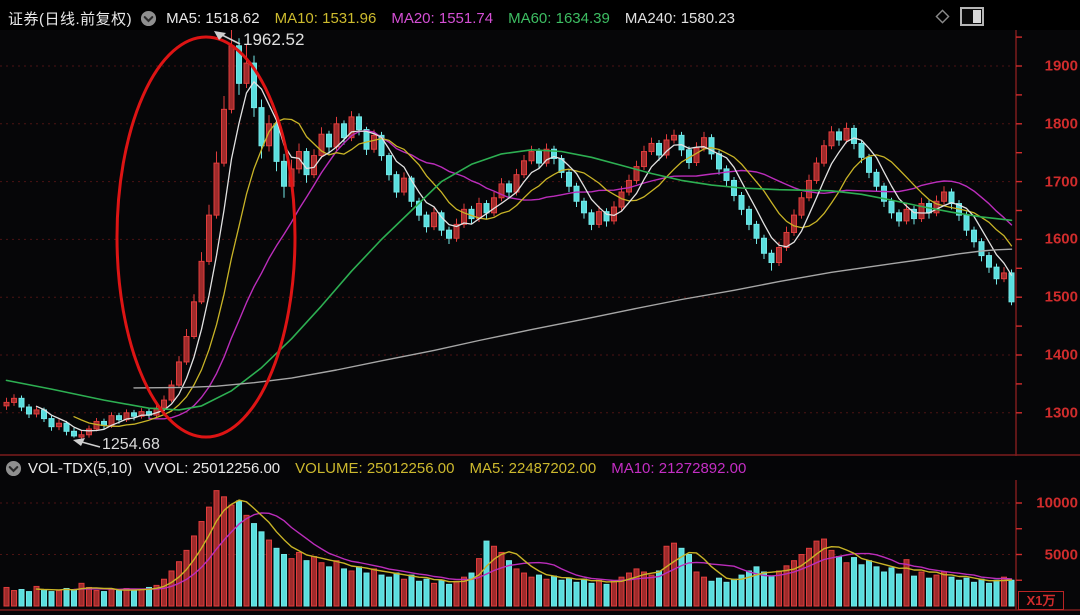 The width and height of the screenshot is (1080, 615). I want to click on split-window-icon, so click(972, 16).